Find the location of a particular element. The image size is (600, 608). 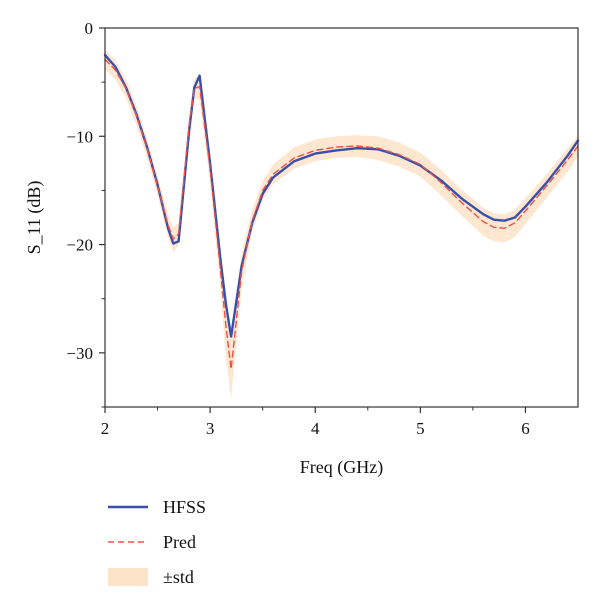

legend: HFSS Pred ±std is located at coordinates (157, 542).